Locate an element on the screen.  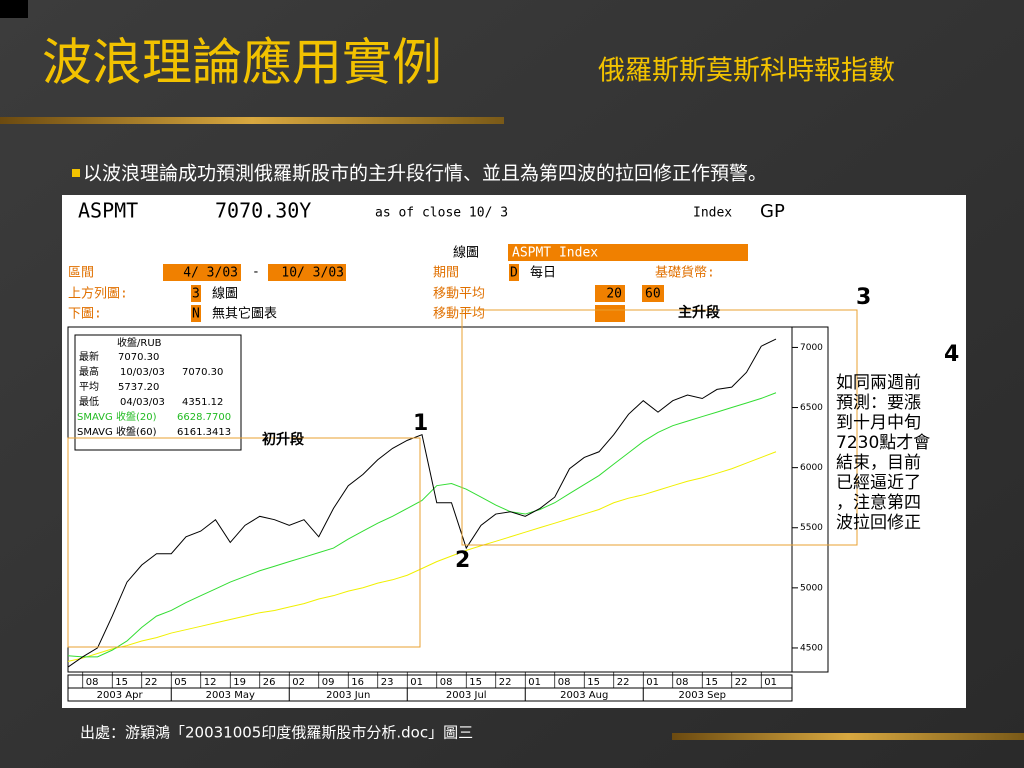
lower-code: N is located at coordinates (196, 314).